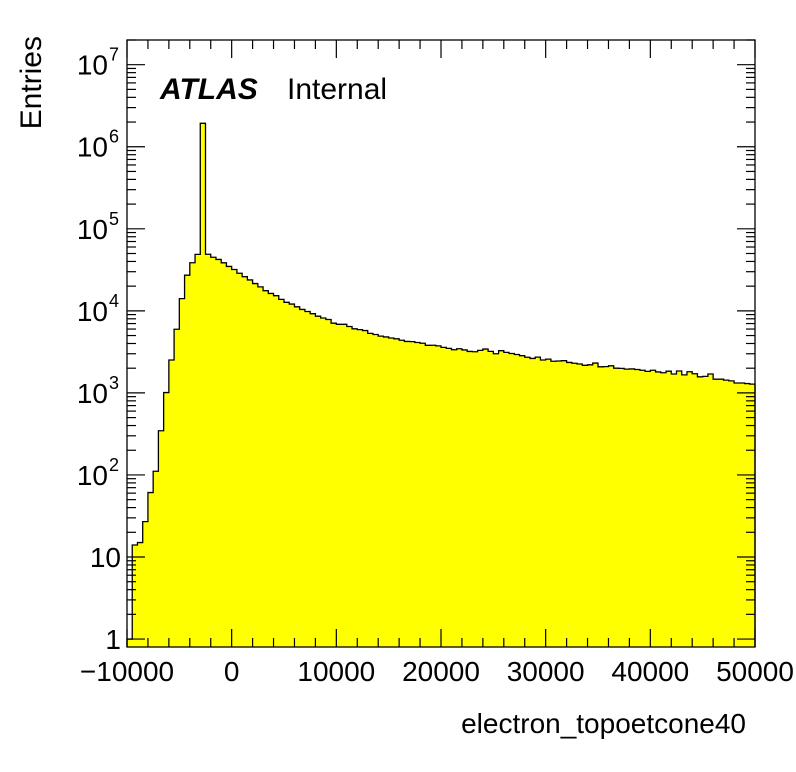 Image resolution: width=796 pixels, height=772 pixels. Describe the element at coordinates (336, 671) in the screenshot. I see `x-tick-label: 10000` at that location.